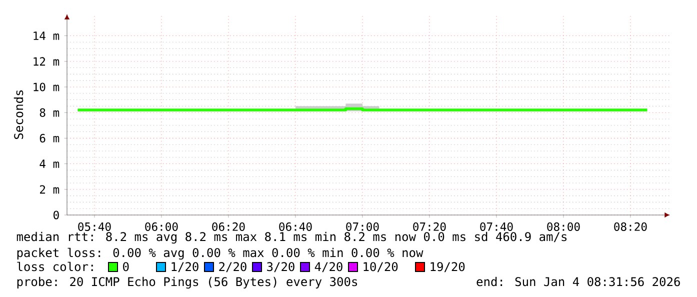 Image resolution: width=697 pixels, height=297 pixels. I want to click on legend-label: 10/20, so click(381, 267).